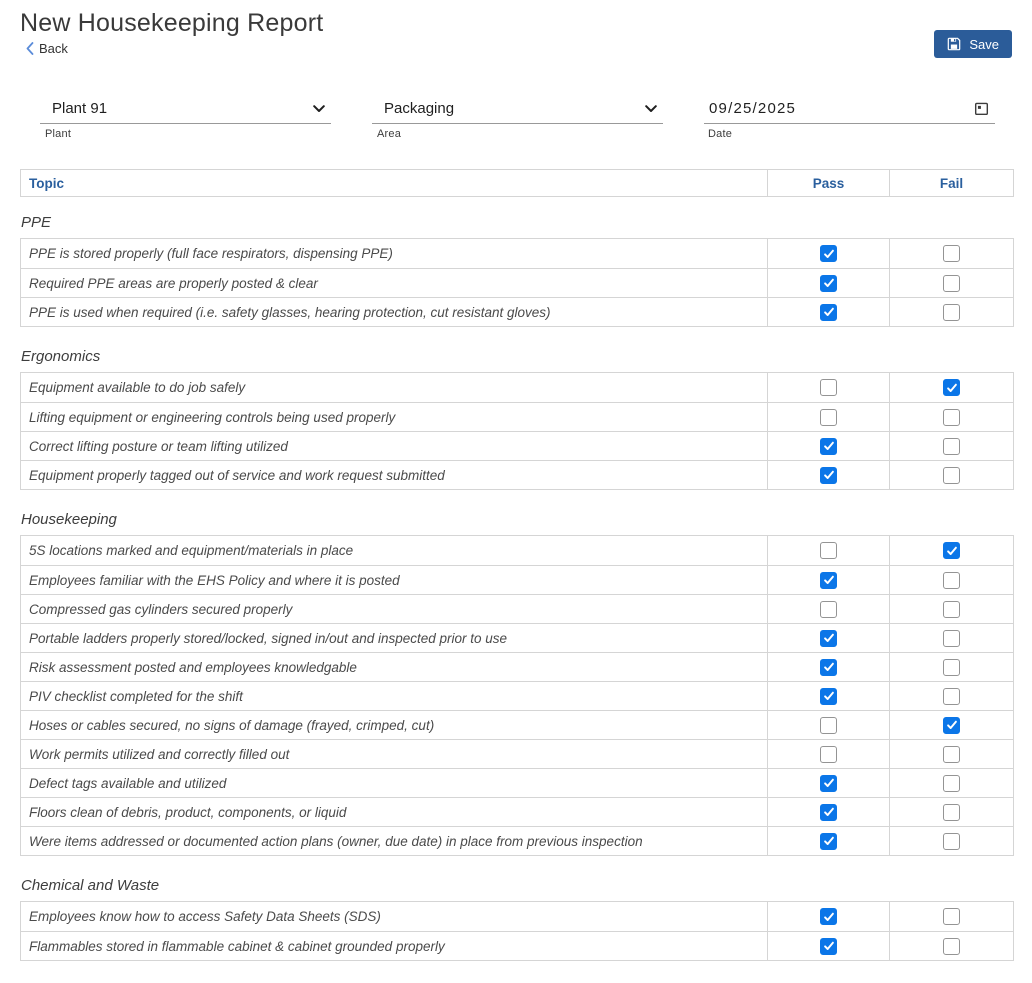  I want to click on checklist-row: Equipment available to do job safely, so click(517, 387).